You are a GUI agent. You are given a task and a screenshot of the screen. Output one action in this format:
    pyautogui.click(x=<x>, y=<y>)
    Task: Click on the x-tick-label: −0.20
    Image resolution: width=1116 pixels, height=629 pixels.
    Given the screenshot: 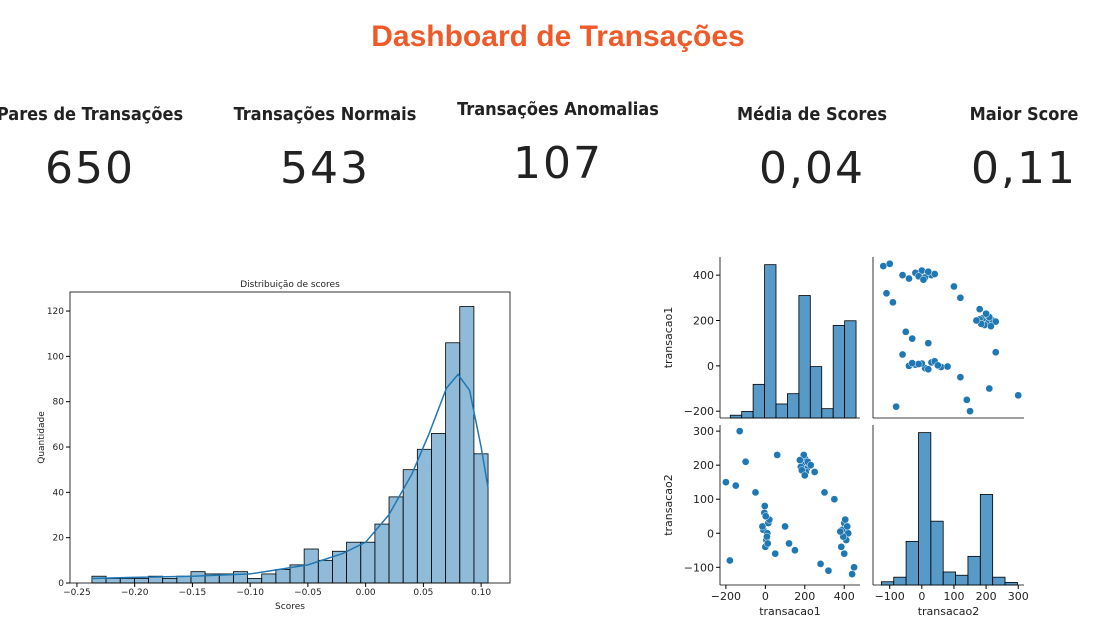 What is the action you would take?
    pyautogui.click(x=135, y=593)
    